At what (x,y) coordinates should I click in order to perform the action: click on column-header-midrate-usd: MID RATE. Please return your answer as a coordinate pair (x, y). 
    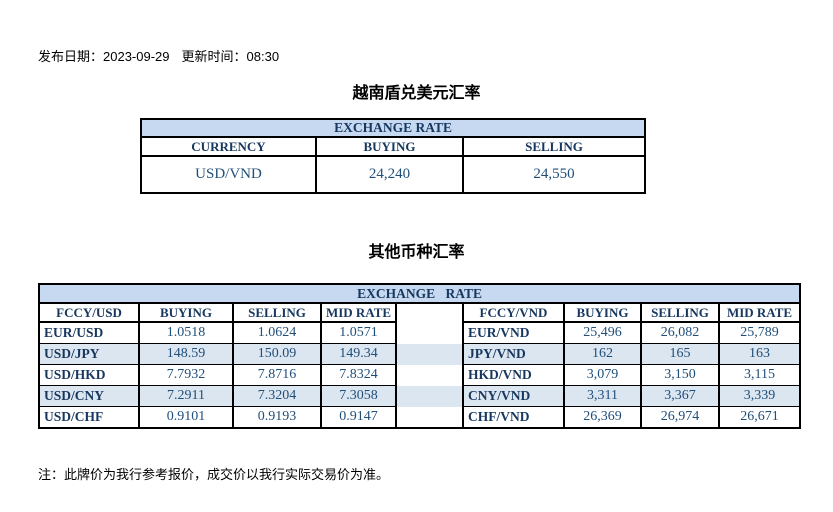
    Looking at the image, I should click on (358, 312).